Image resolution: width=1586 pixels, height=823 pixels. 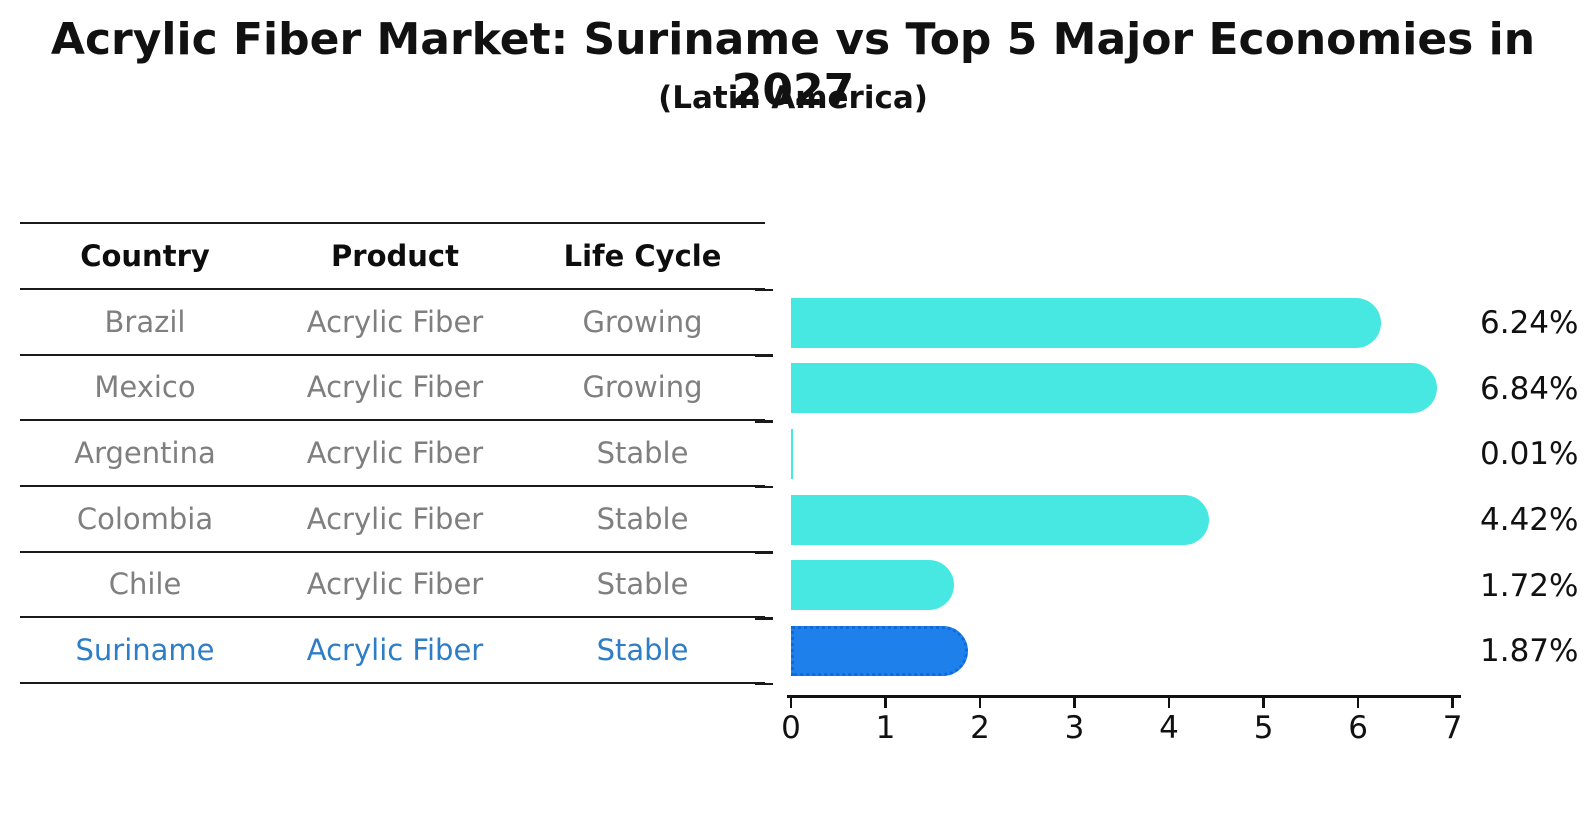 What do you see at coordinates (1358, 728) in the screenshot?
I see `x-axis-tick-label: 6` at bounding box center [1358, 728].